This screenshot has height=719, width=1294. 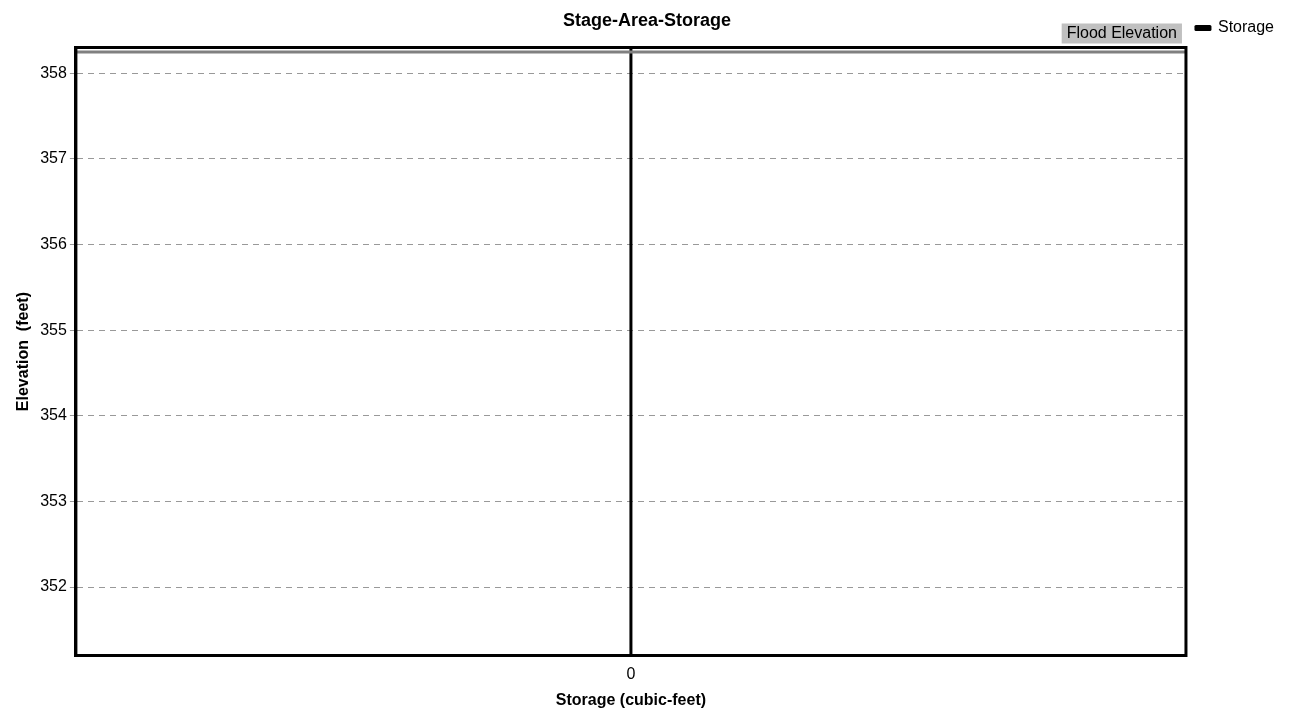 I want to click on legend-label: Storage, so click(x=1246, y=27).